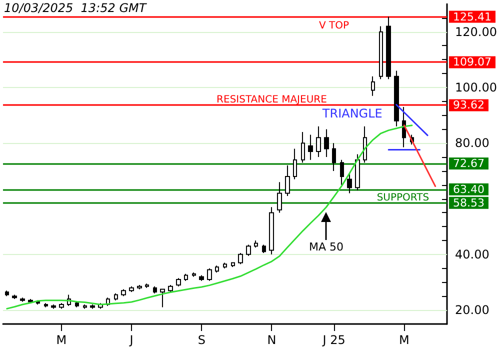 Image resolution: width=500 pixels, height=350 pixels. What do you see at coordinates (334, 340) in the screenshot?
I see `x-tick-label: J 25` at bounding box center [334, 340].